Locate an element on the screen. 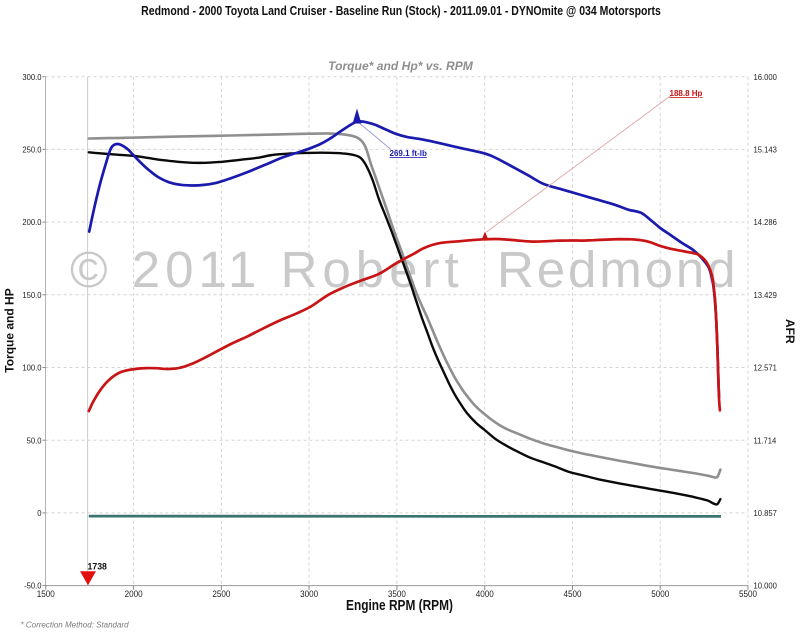 Image resolution: width=800 pixels, height=632 pixels. svg-text: 1500 is located at coordinates (46, 594).